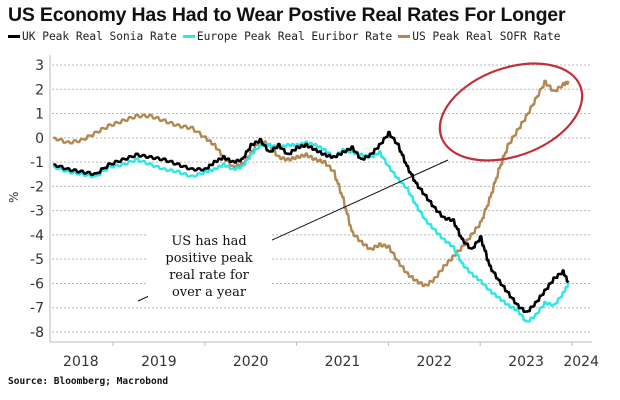 The width and height of the screenshot is (620, 400). I want to click on x-tick-label: 2019, so click(159, 362).